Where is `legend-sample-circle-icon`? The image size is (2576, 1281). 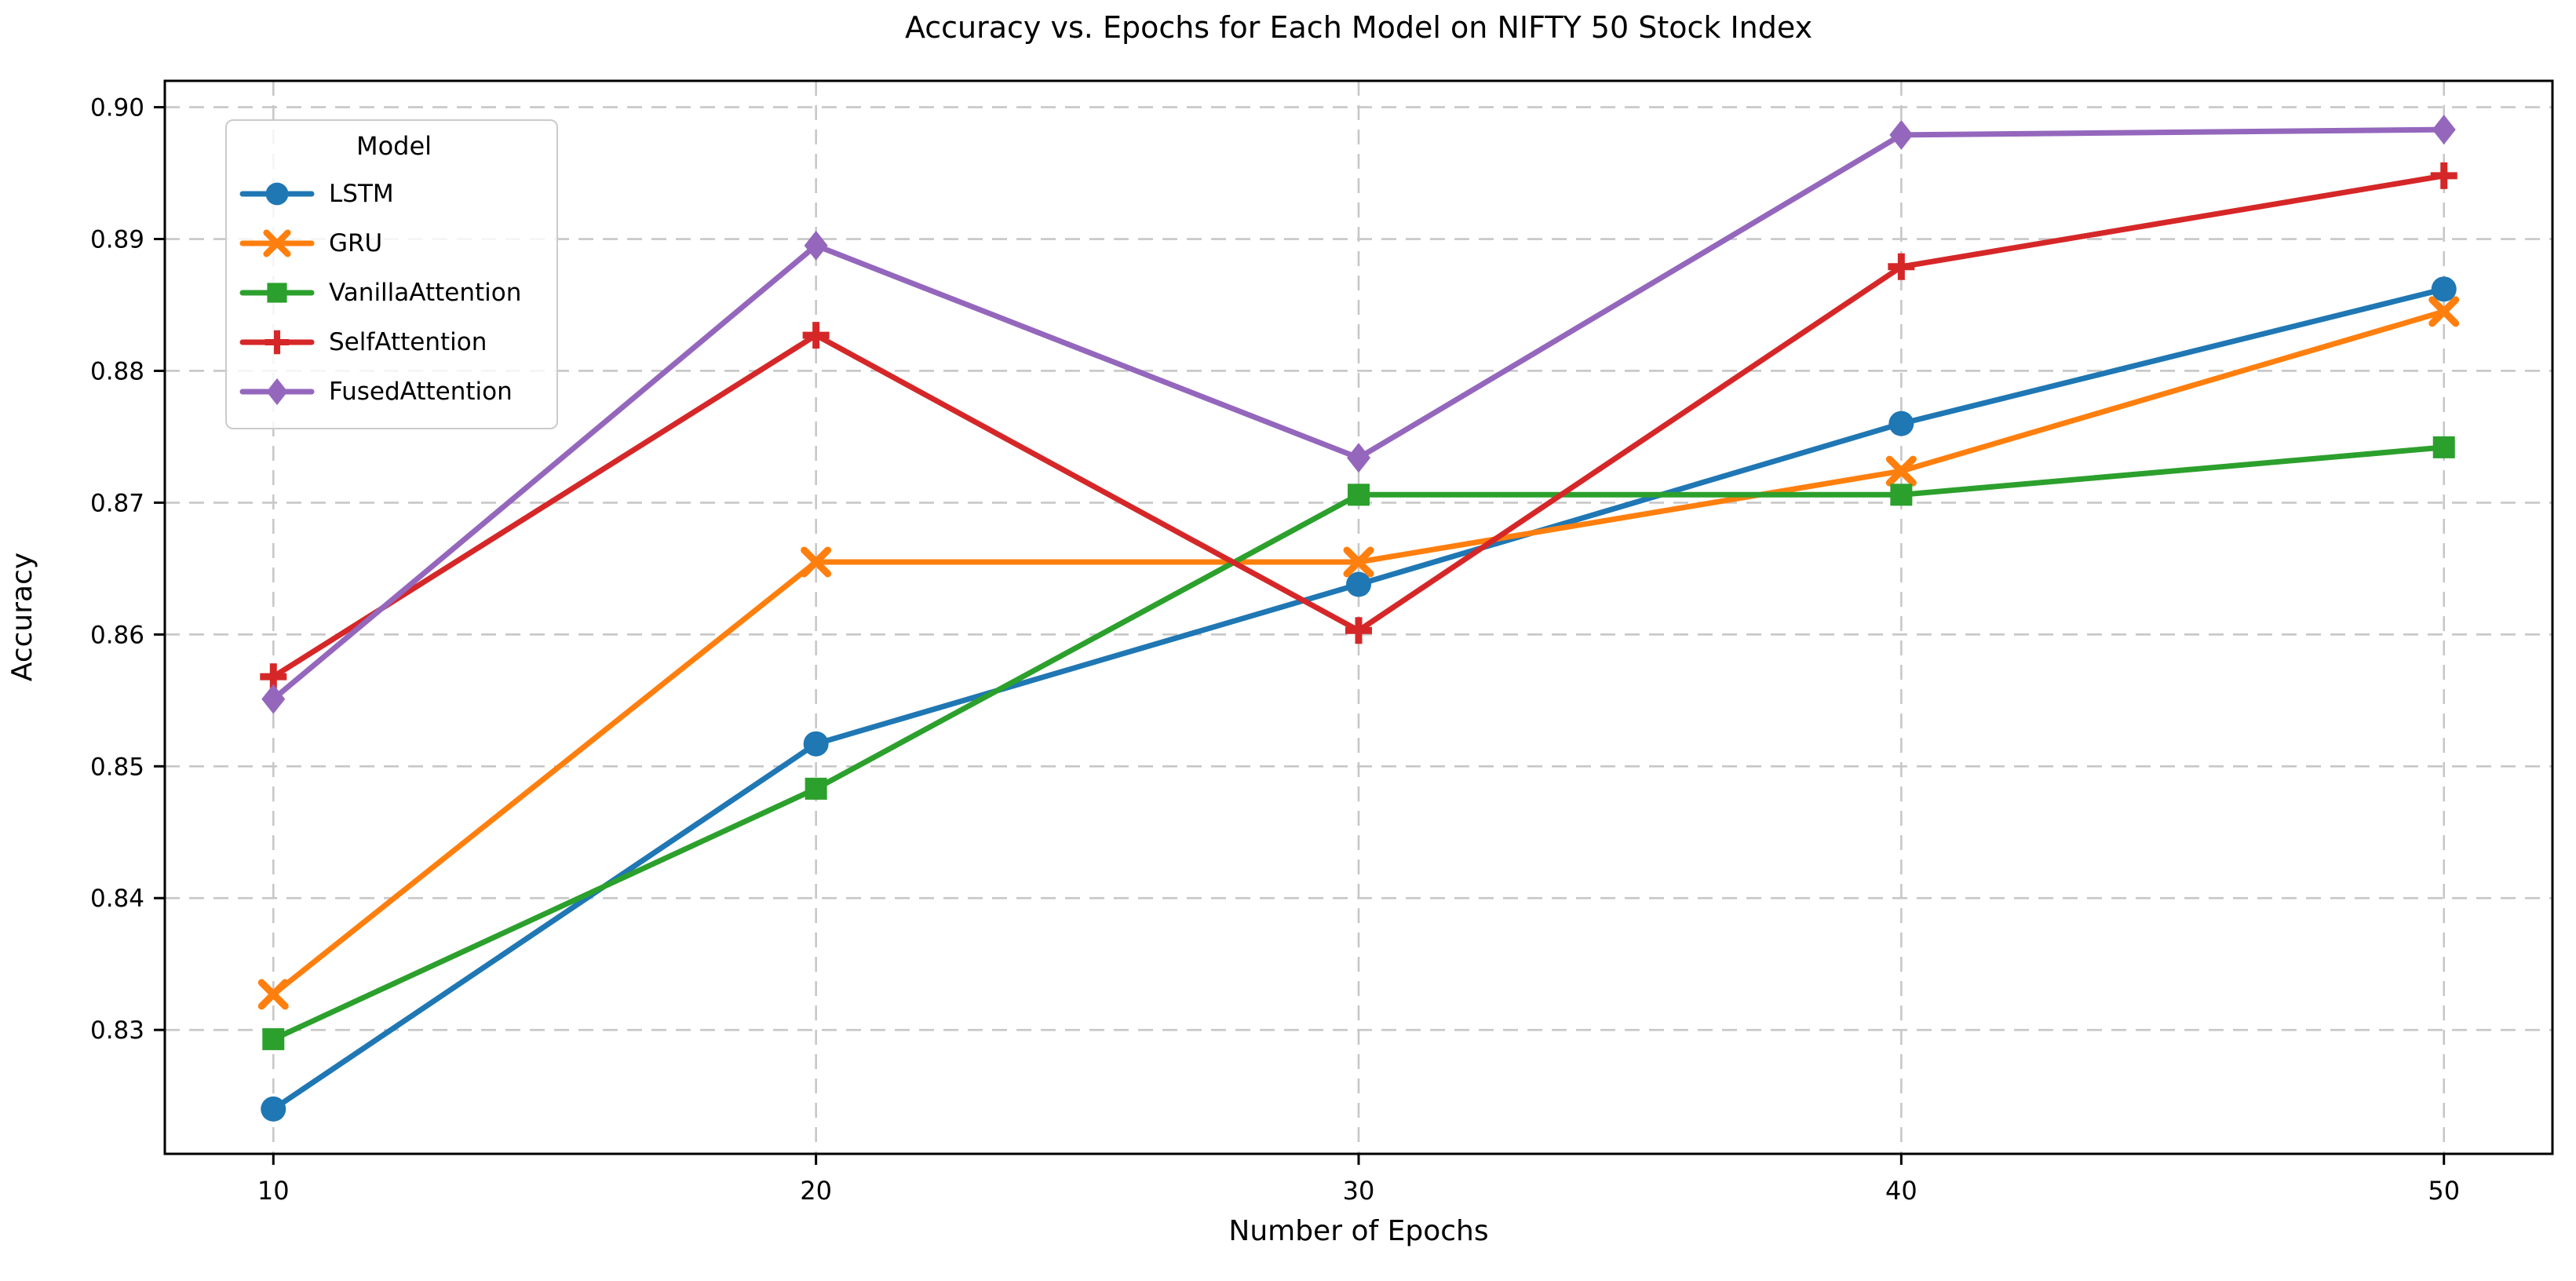
legend-sample-circle-icon is located at coordinates (277, 194).